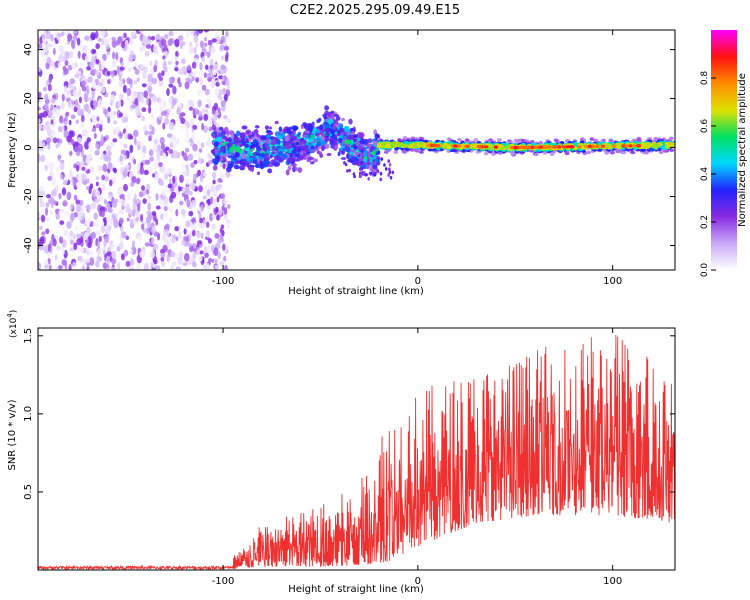 The width and height of the screenshot is (750, 600). I want to click on y-tick-label: 1.5, so click(28, 336).